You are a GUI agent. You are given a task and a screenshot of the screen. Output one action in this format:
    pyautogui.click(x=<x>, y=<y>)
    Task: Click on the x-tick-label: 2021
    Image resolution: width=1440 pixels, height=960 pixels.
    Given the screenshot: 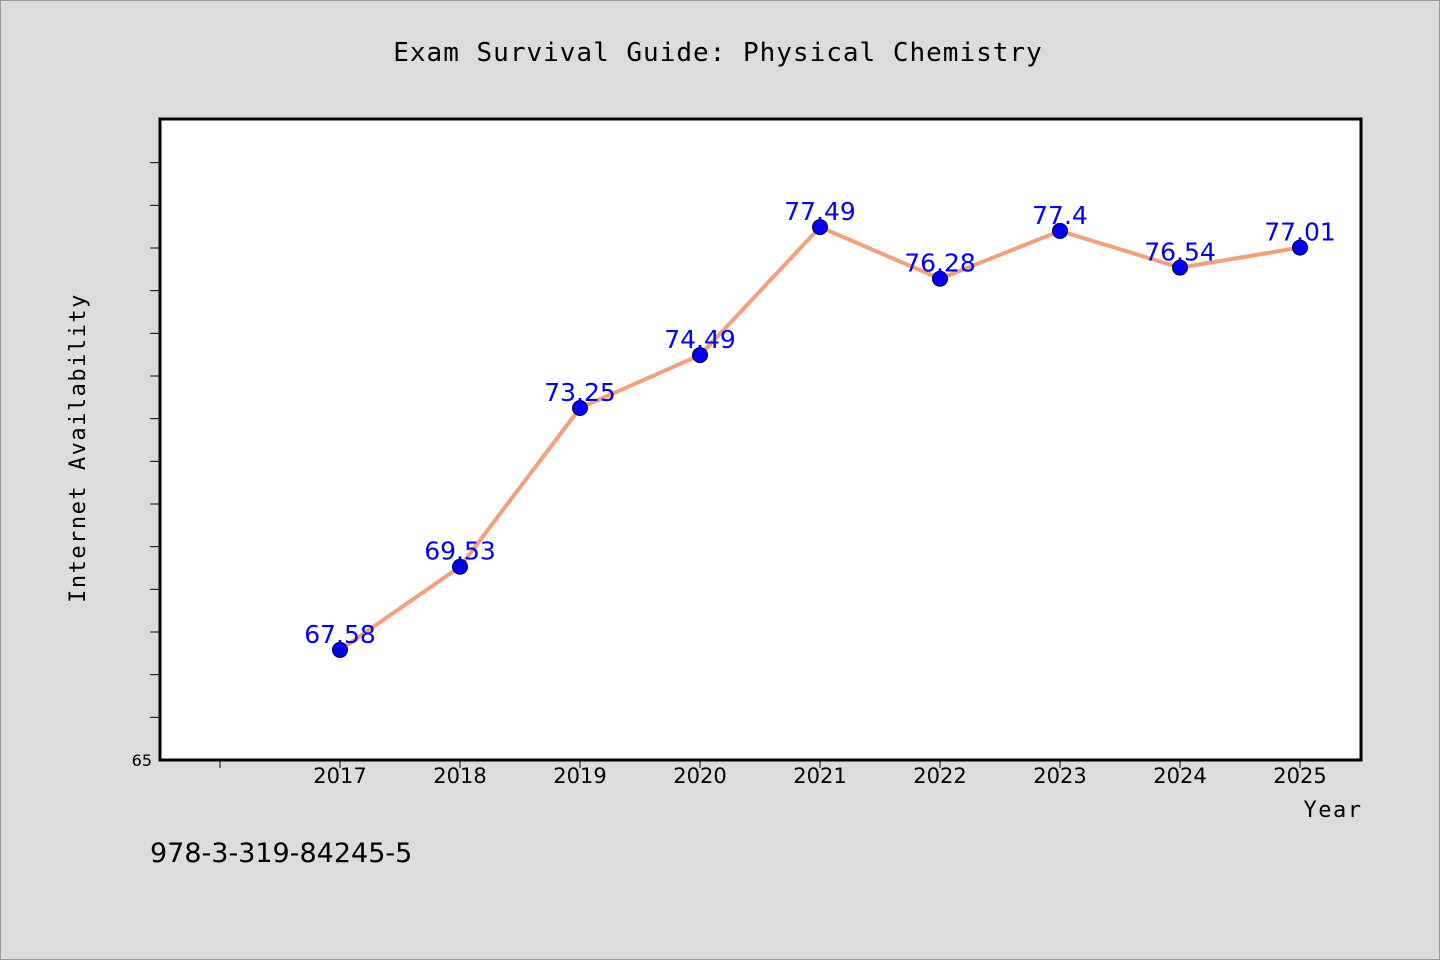 What is the action you would take?
    pyautogui.click(x=819, y=776)
    